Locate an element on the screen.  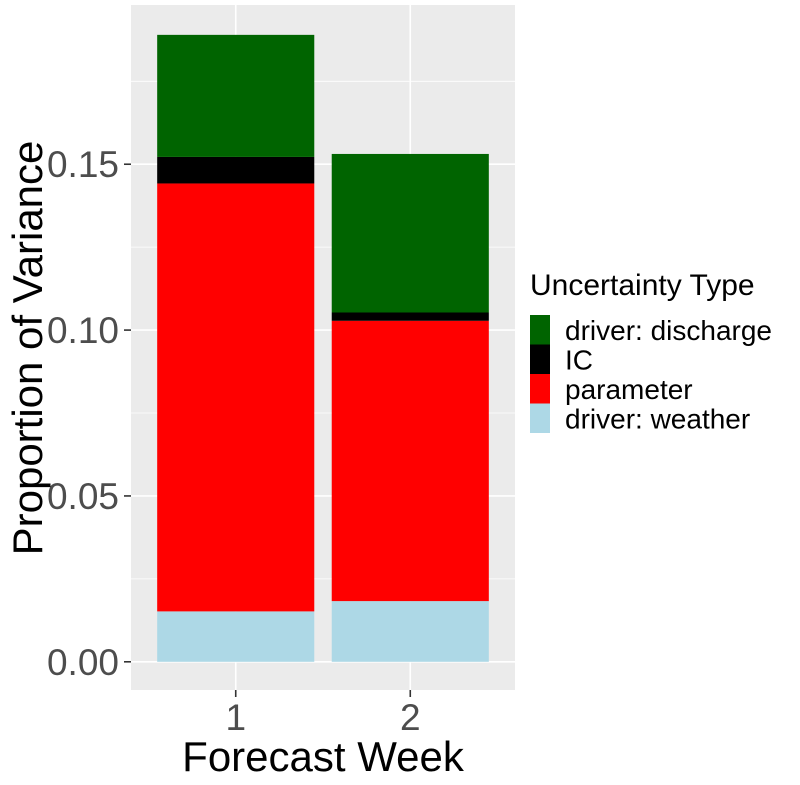
legend-key-parameter is located at coordinates (540, 389).